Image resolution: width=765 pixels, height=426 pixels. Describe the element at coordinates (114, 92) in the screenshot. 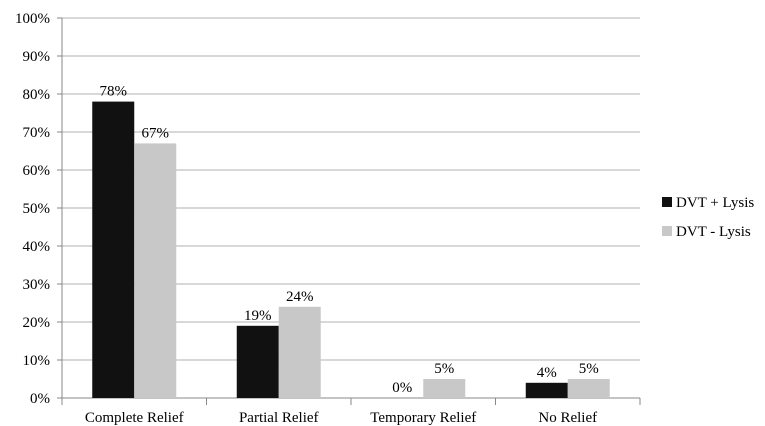

I see `data-label: 78%` at that location.